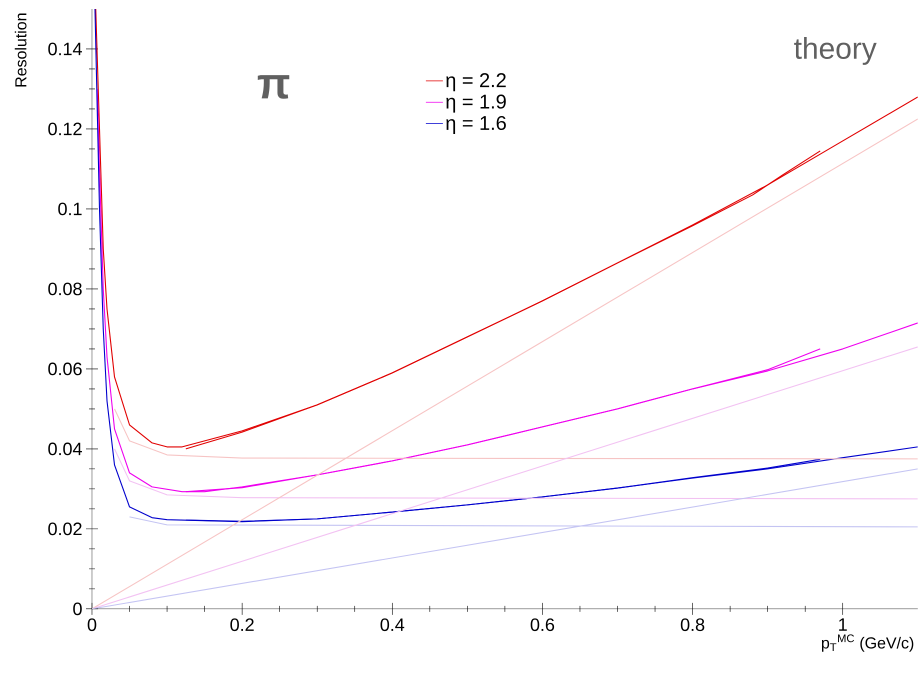 Image resolution: width=918 pixels, height=673 pixels. Describe the element at coordinates (843, 624) in the screenshot. I see `x-tick-label: 1` at that location.